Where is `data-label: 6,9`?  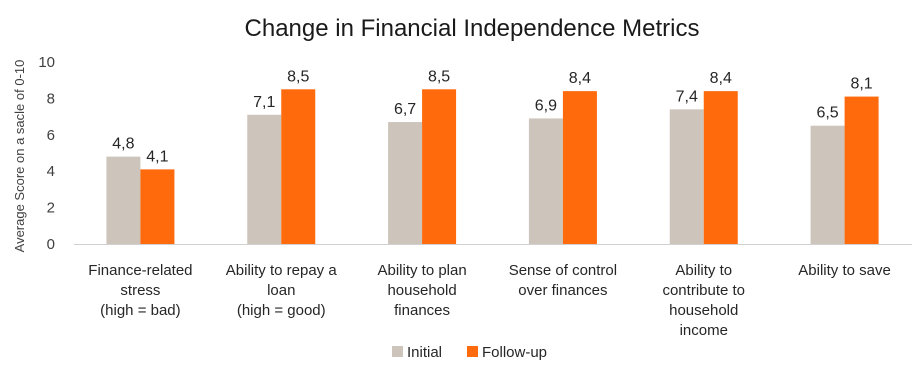 data-label: 6,9 is located at coordinates (546, 105).